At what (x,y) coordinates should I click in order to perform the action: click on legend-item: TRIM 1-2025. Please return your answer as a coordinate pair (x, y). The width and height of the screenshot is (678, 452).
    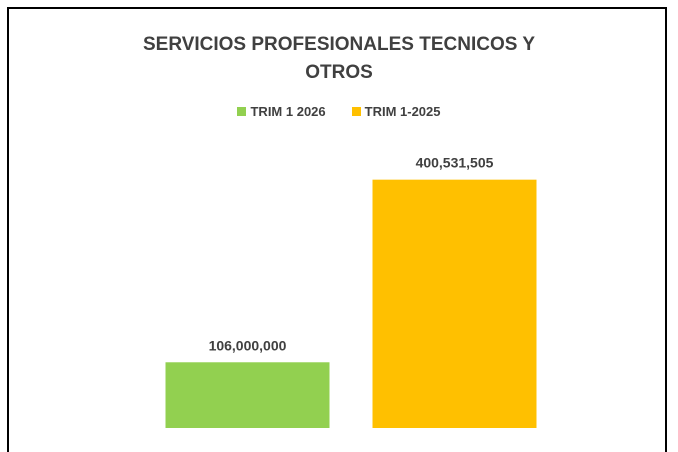
    Looking at the image, I should click on (396, 111).